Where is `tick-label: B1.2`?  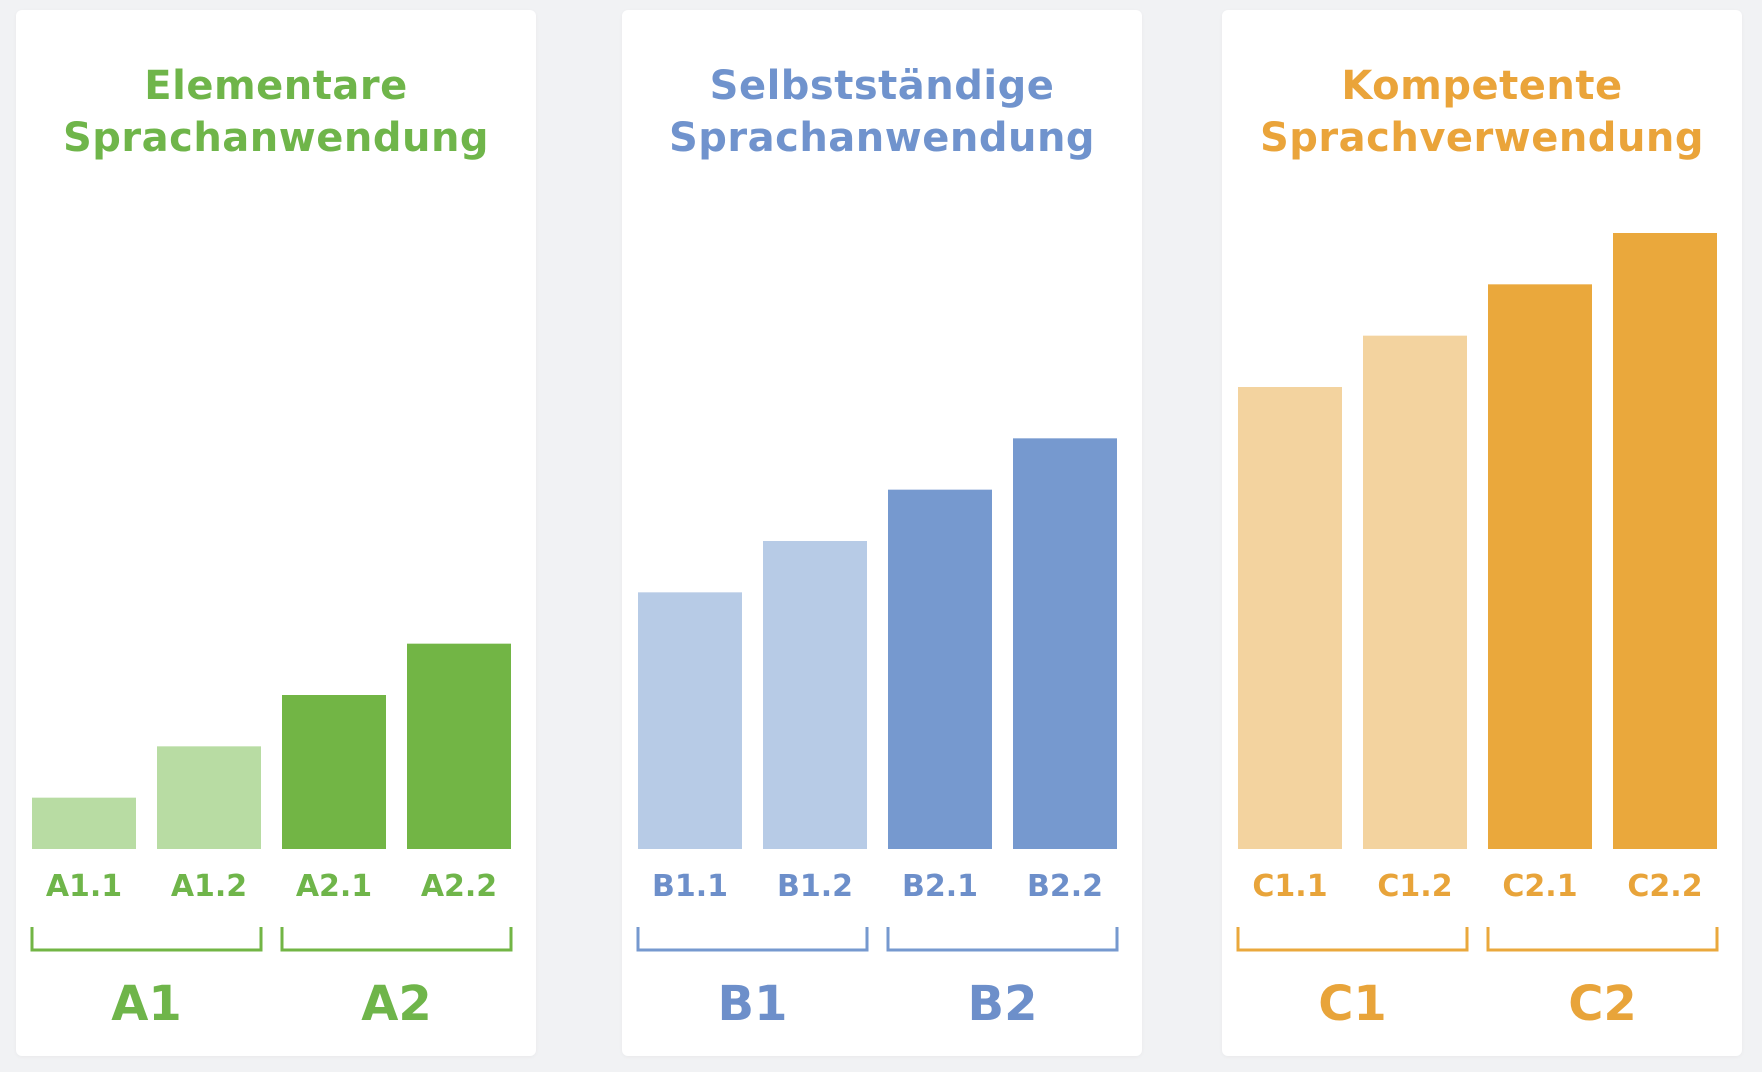 tick-label: B1.2 is located at coordinates (815, 886).